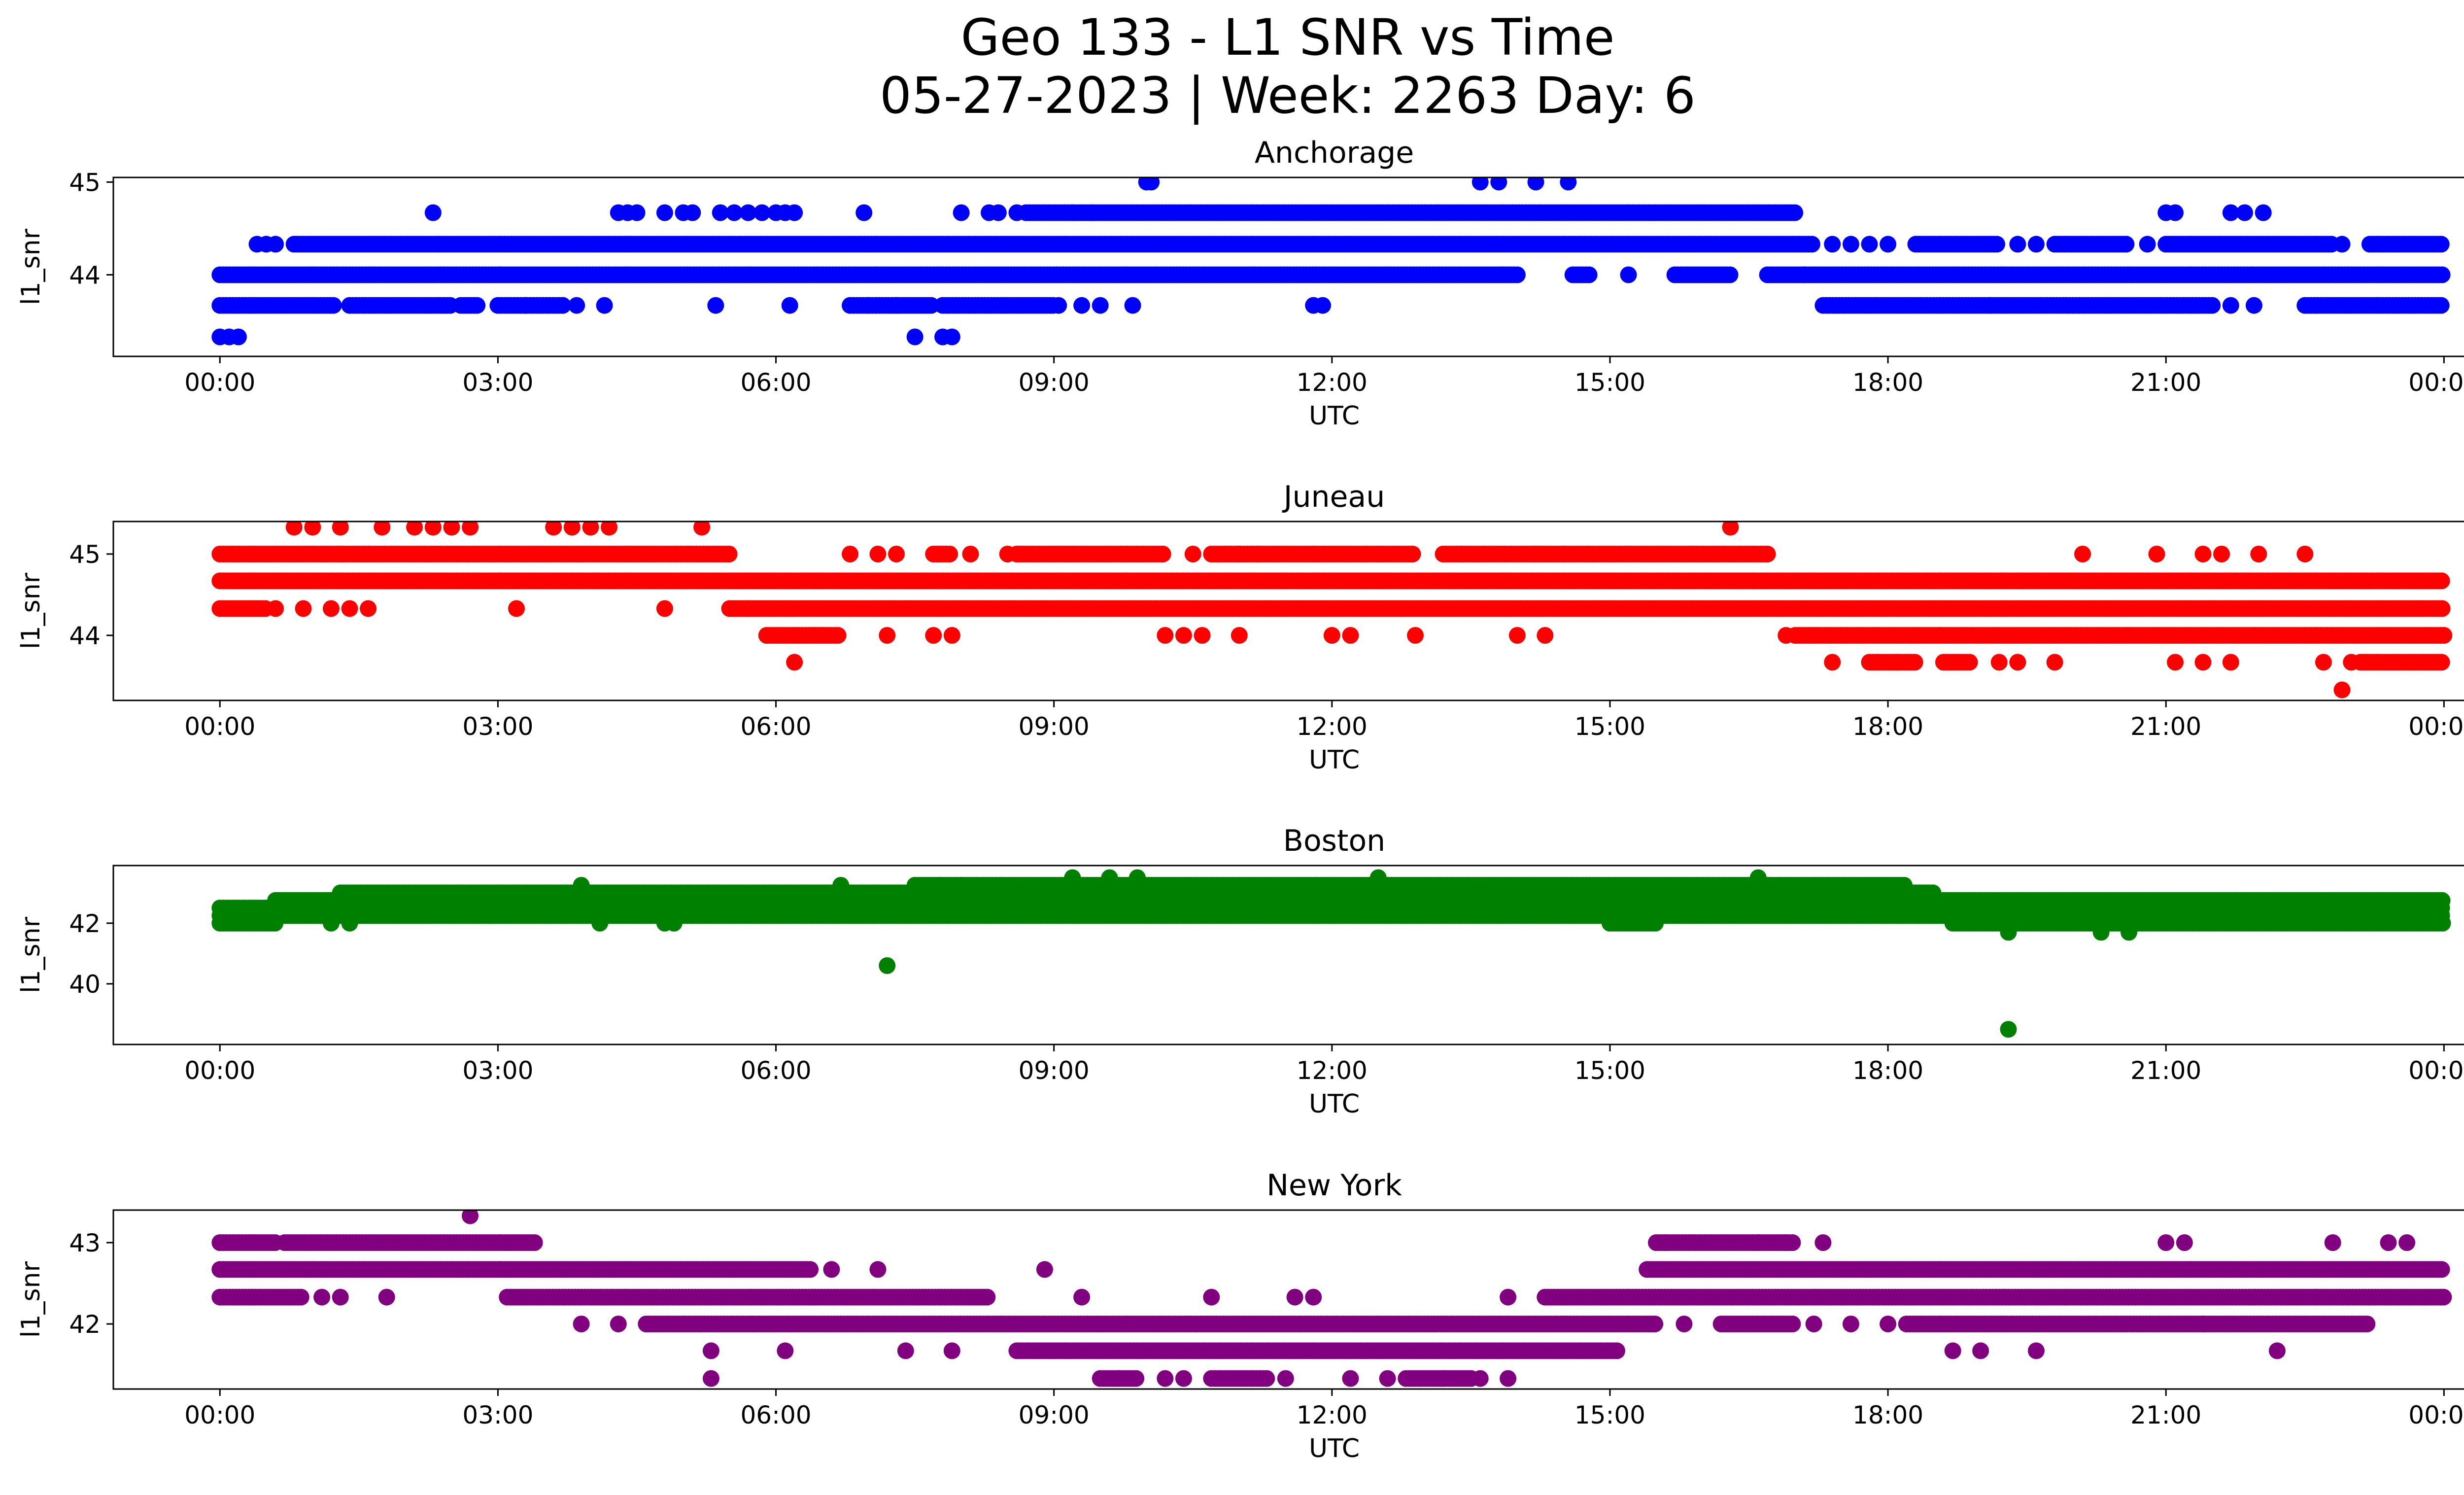 This screenshot has width=2464, height=1495. I want to click on x-tick-label: 03:00, so click(497, 726).